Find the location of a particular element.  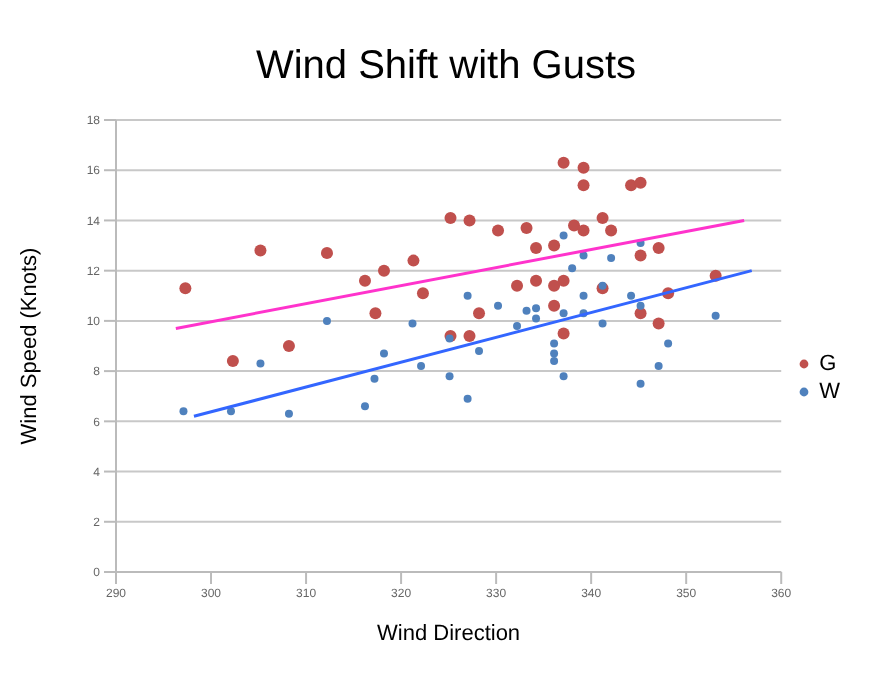

legend-label: G is located at coordinates (828, 364).